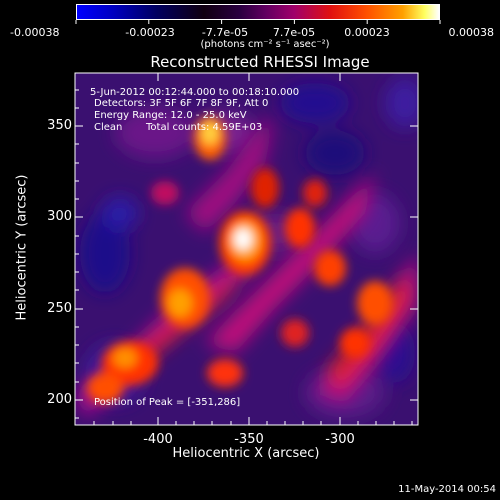 The width and height of the screenshot is (500, 500). What do you see at coordinates (167, 402) in the screenshot?
I see `peak-position-label: Position of Peak = [-351,286]` at bounding box center [167, 402].